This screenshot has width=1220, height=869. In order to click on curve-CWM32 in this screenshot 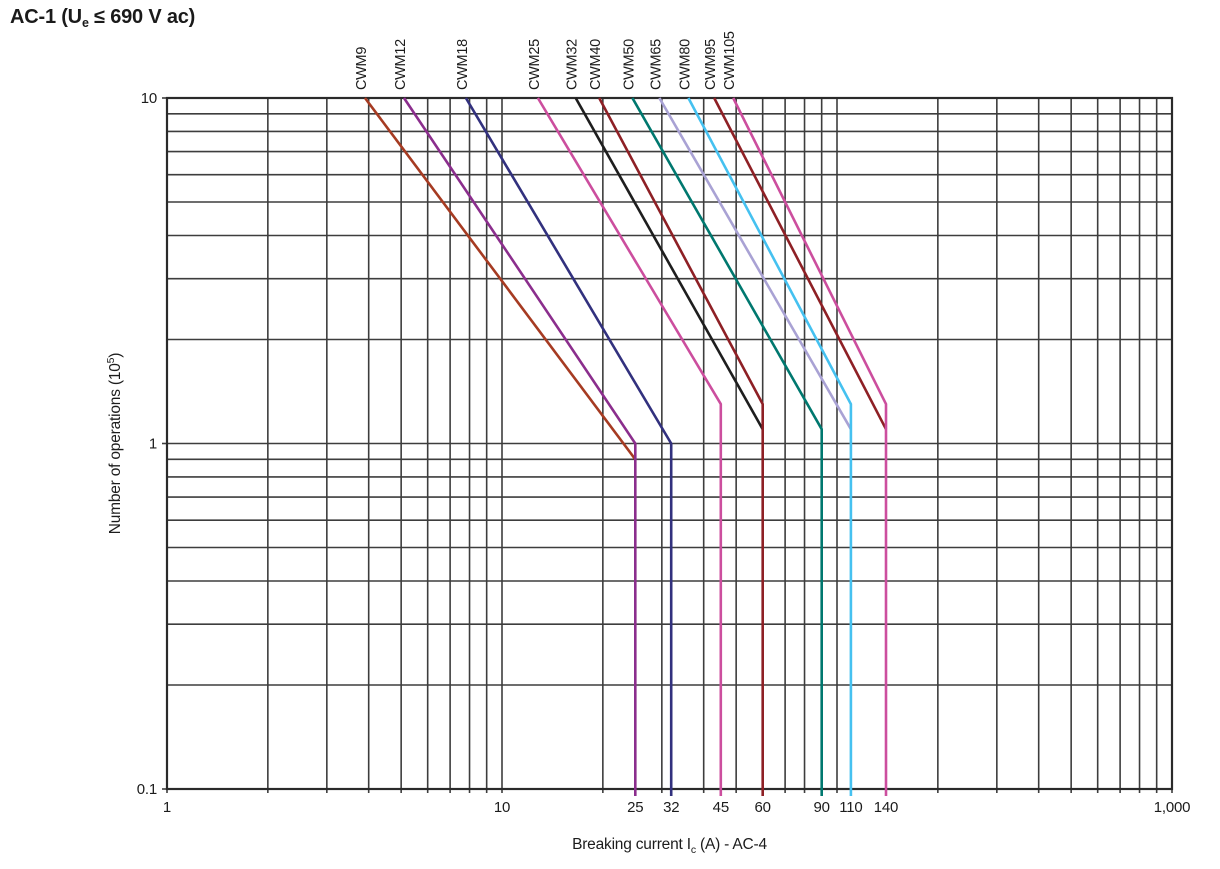, I will do `click(669, 263)`.